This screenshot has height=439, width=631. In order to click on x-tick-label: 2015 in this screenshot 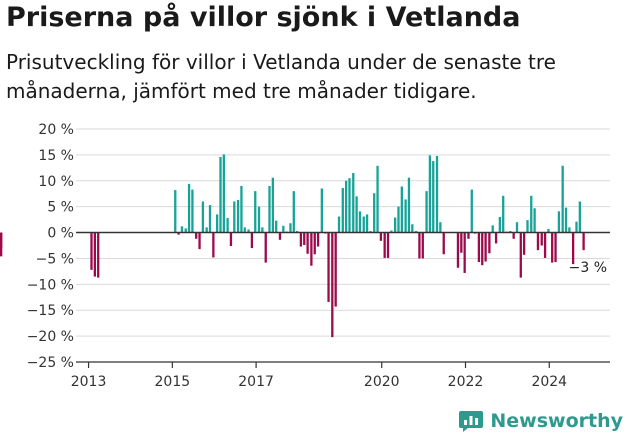, I will do `click(173, 382)`.